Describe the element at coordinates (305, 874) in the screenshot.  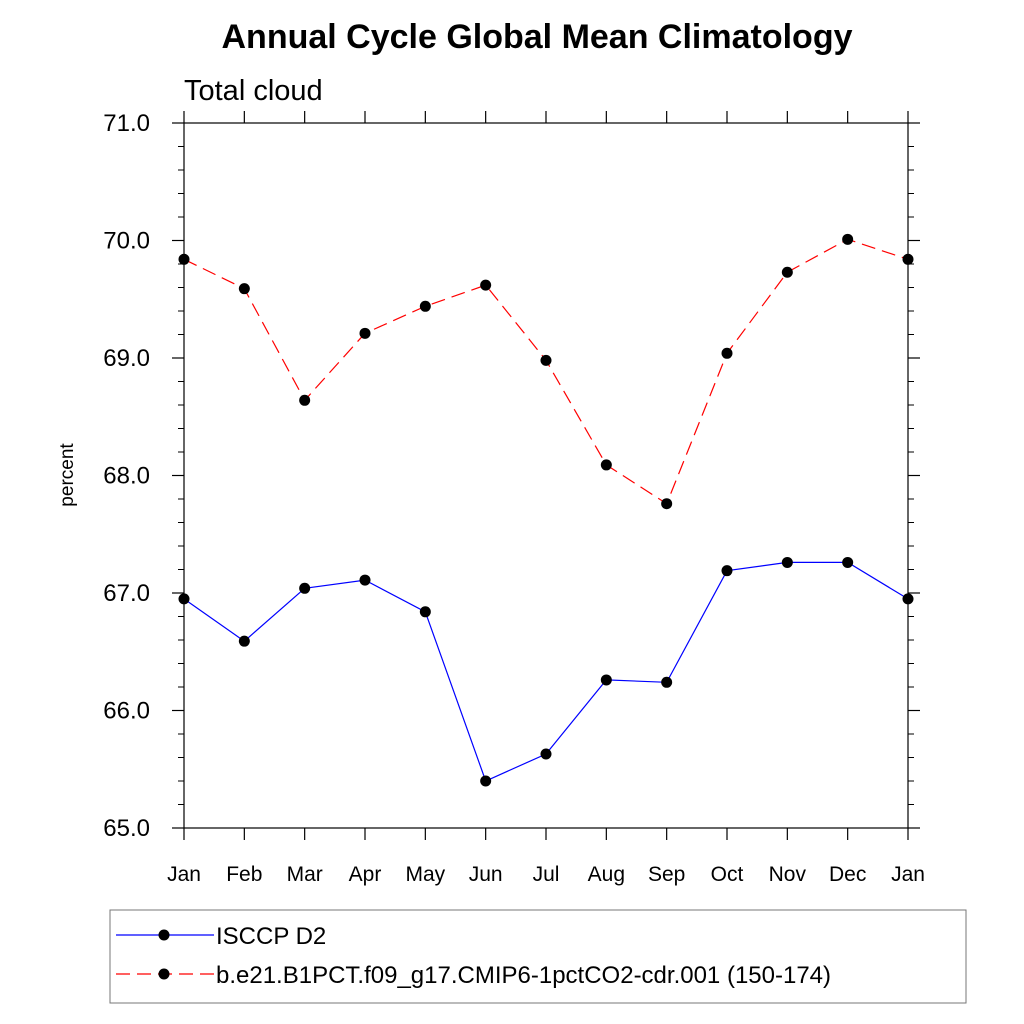
I see `x-tick-label: Mar` at that location.